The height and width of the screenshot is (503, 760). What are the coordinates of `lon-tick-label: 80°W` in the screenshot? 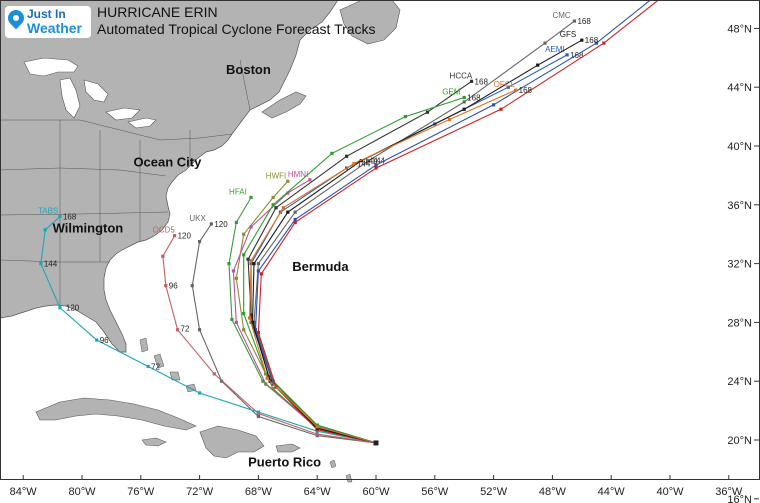 It's located at (82, 492).